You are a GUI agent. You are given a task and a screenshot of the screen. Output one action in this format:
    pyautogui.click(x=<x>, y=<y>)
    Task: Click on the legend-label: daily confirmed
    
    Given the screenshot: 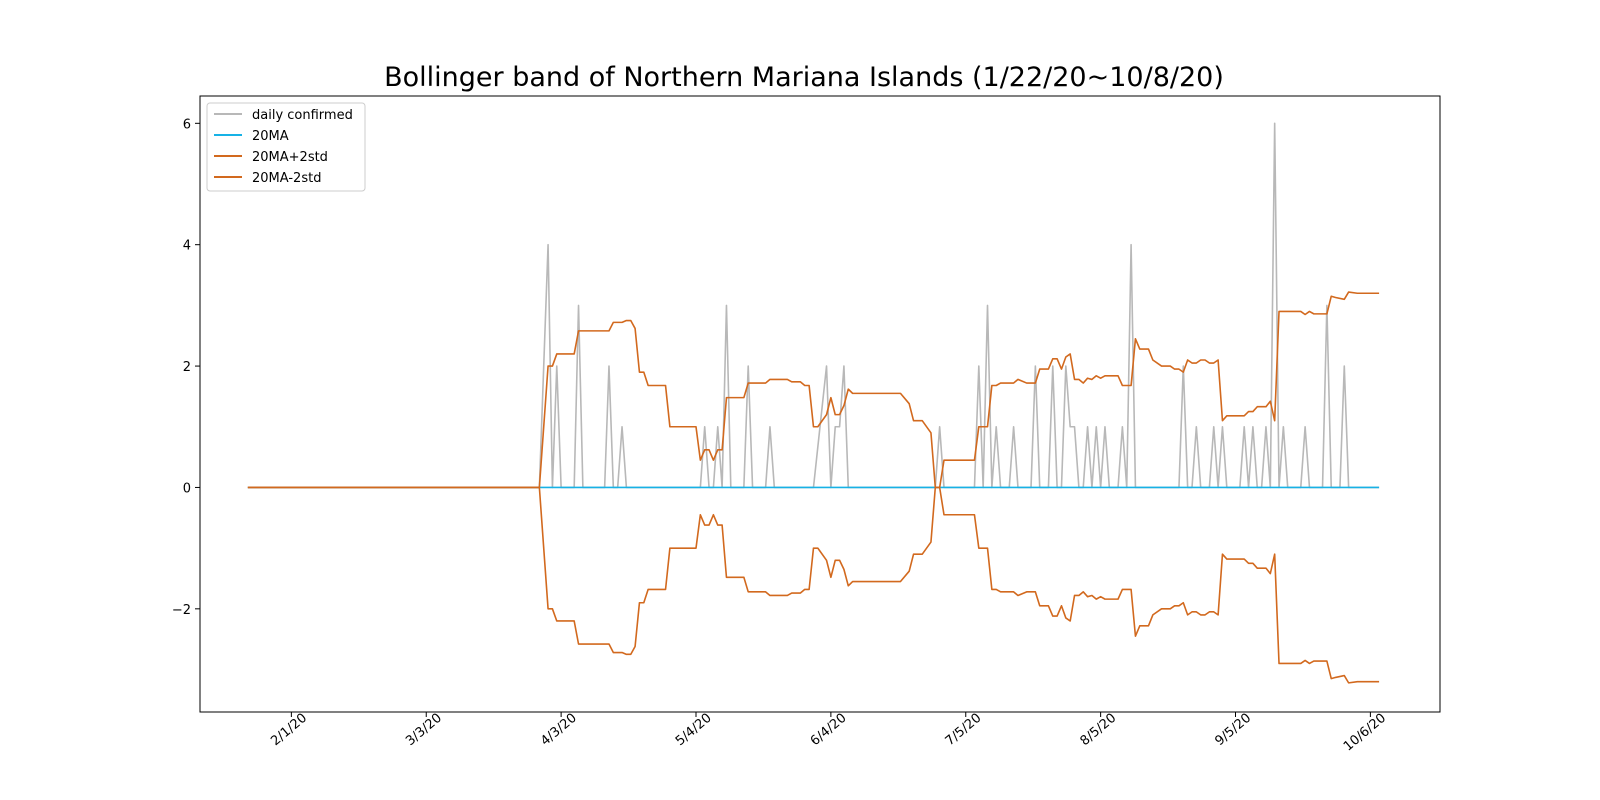 What is the action you would take?
    pyautogui.click(x=302, y=115)
    